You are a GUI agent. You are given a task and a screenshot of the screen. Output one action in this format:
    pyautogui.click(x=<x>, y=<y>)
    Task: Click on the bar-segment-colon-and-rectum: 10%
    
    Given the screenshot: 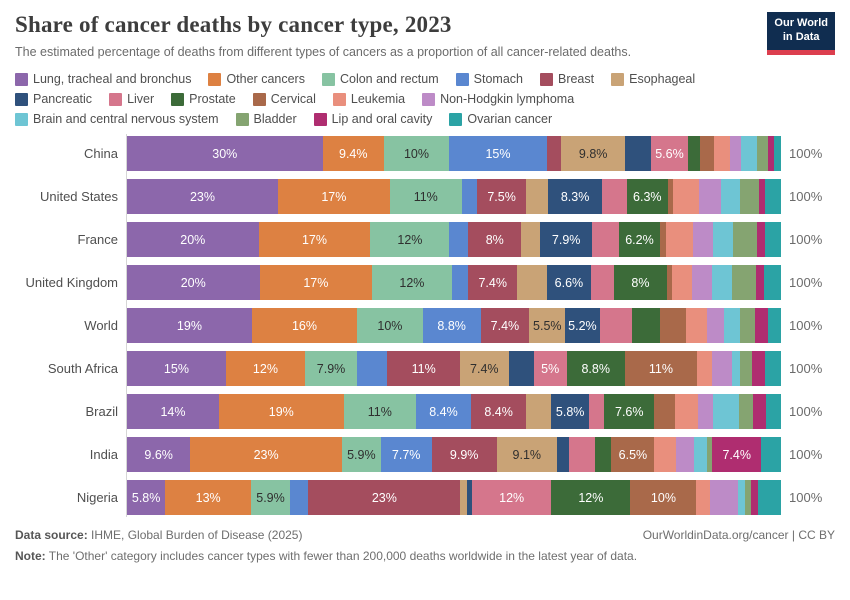 What is the action you would take?
    pyautogui.click(x=416, y=153)
    